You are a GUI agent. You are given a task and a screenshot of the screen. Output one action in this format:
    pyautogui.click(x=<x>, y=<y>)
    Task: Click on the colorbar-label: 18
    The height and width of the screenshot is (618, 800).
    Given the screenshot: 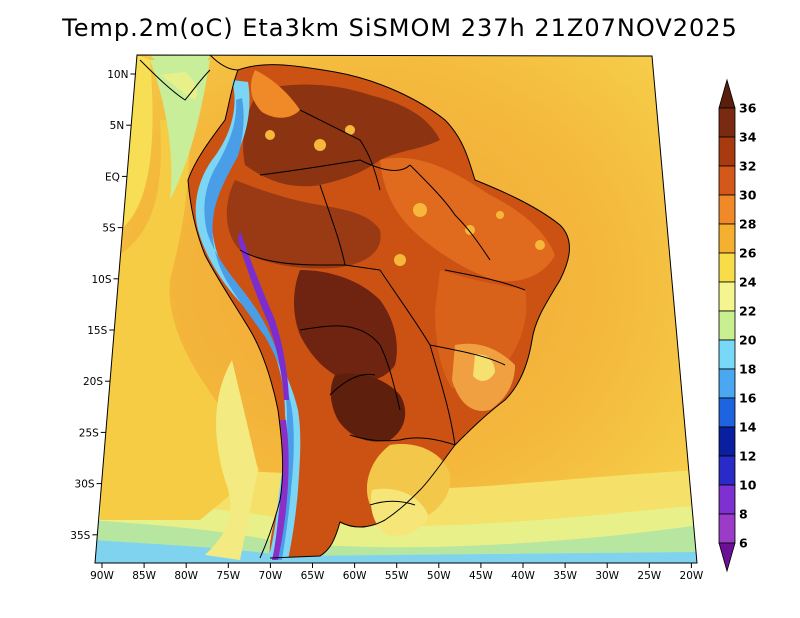 What is the action you would take?
    pyautogui.click(x=747, y=369)
    